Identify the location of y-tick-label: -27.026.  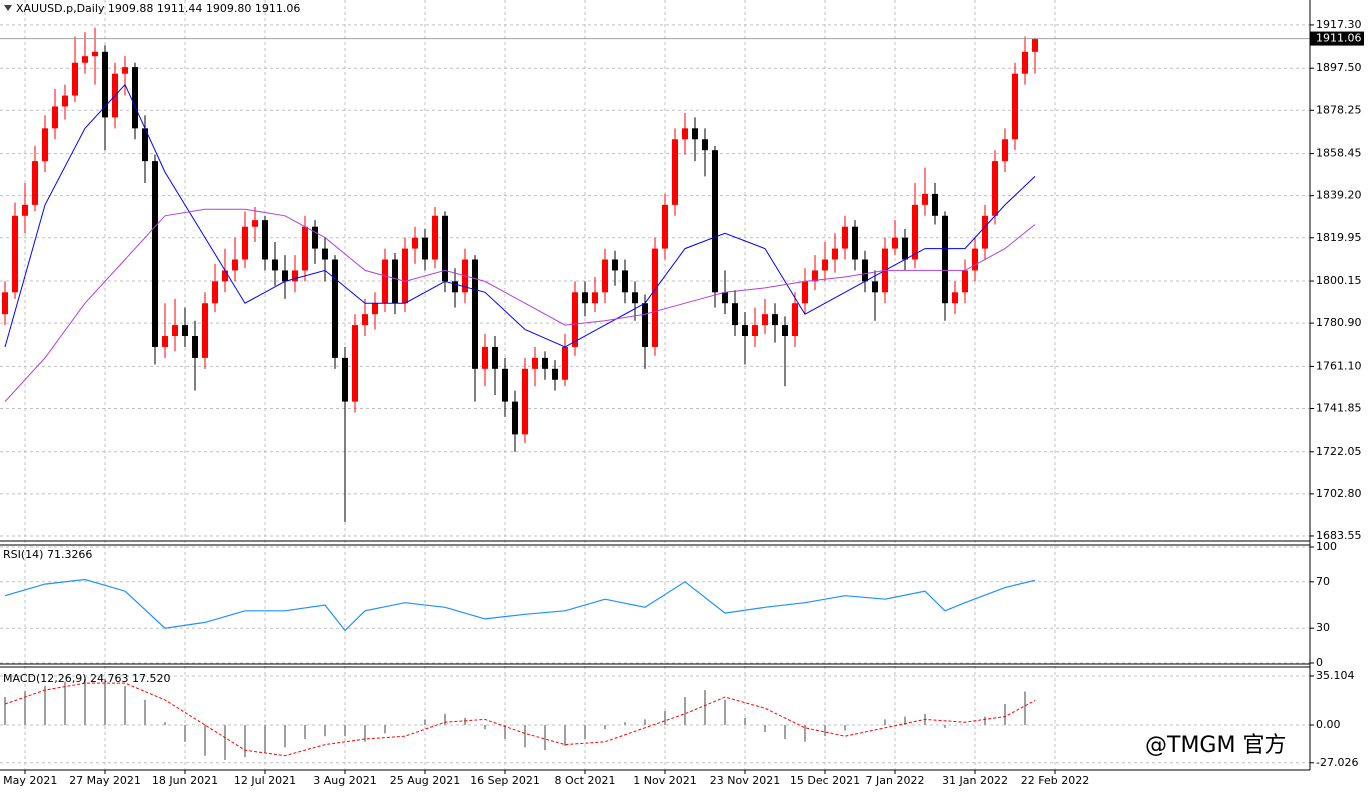
(1337, 762).